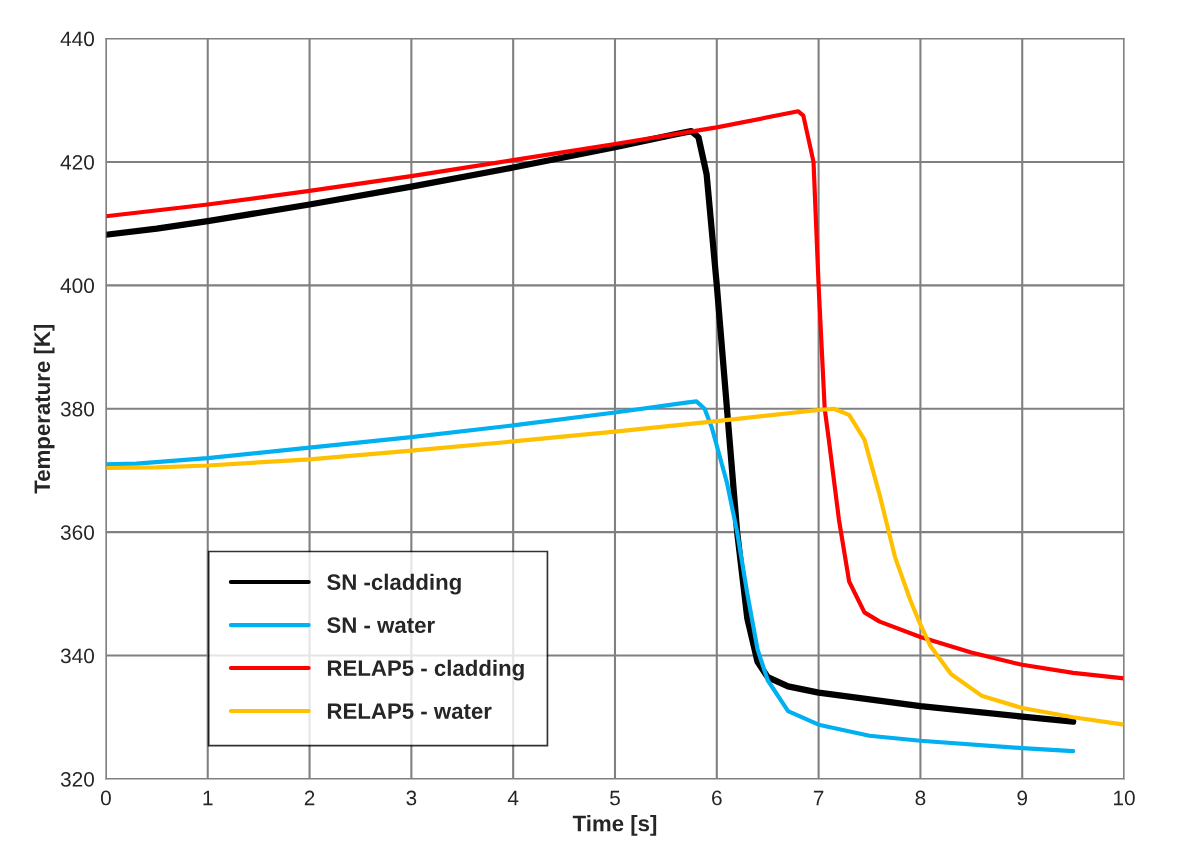 Image resolution: width=1177 pixels, height=856 pixels. I want to click on y-axis-title: Temperature [K], so click(44, 409).